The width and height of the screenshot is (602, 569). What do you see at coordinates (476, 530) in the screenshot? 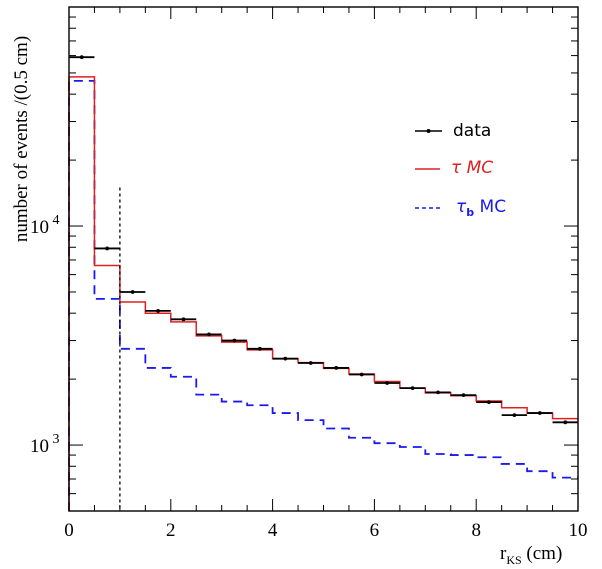
I see `x-tick-label: 8` at bounding box center [476, 530].